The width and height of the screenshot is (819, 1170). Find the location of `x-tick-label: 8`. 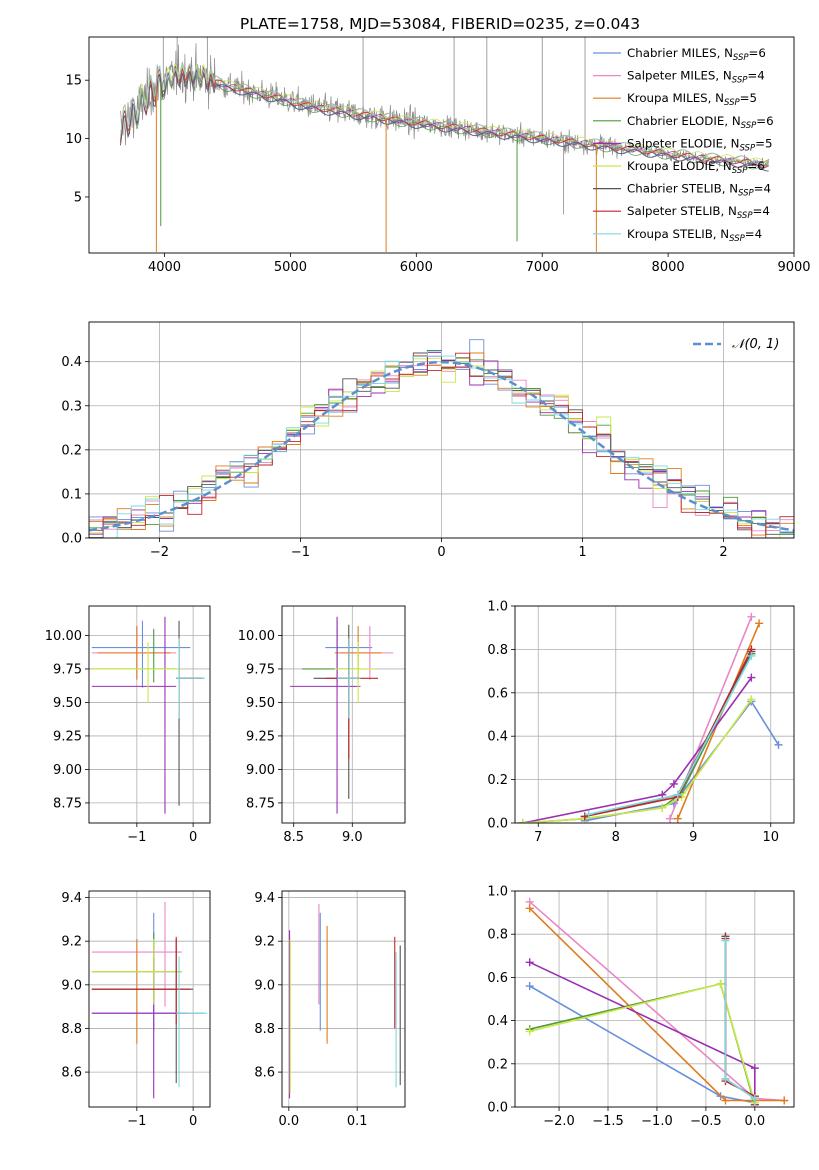

x-tick-label: 8 is located at coordinates (616, 837).